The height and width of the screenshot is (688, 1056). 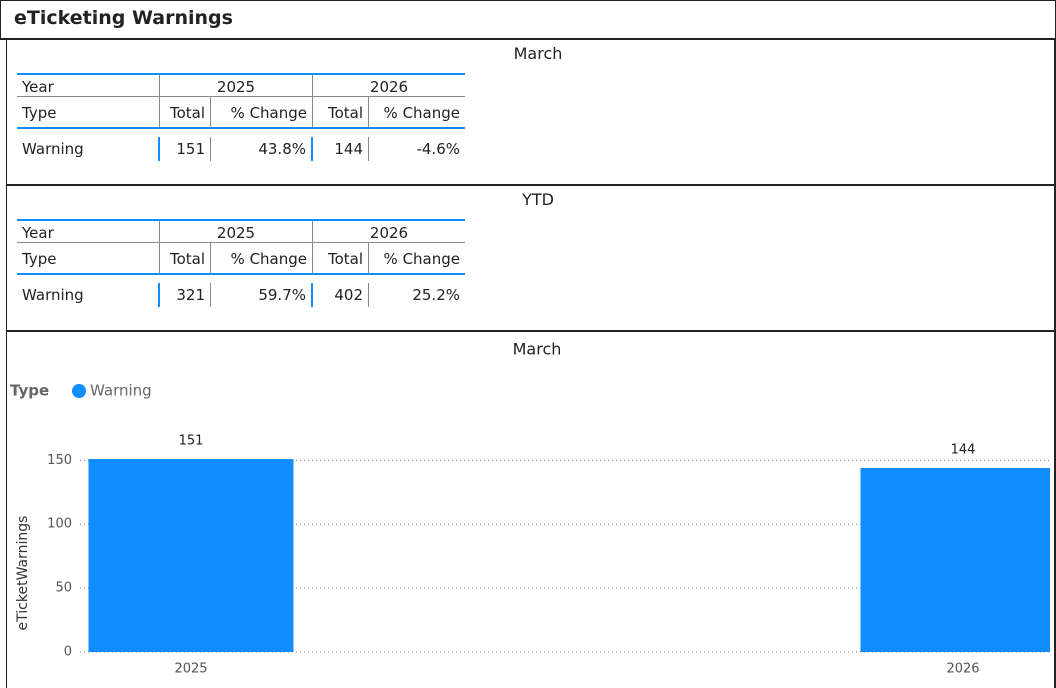 What do you see at coordinates (341, 149) in the screenshot?
I see `table-cell: 144` at bounding box center [341, 149].